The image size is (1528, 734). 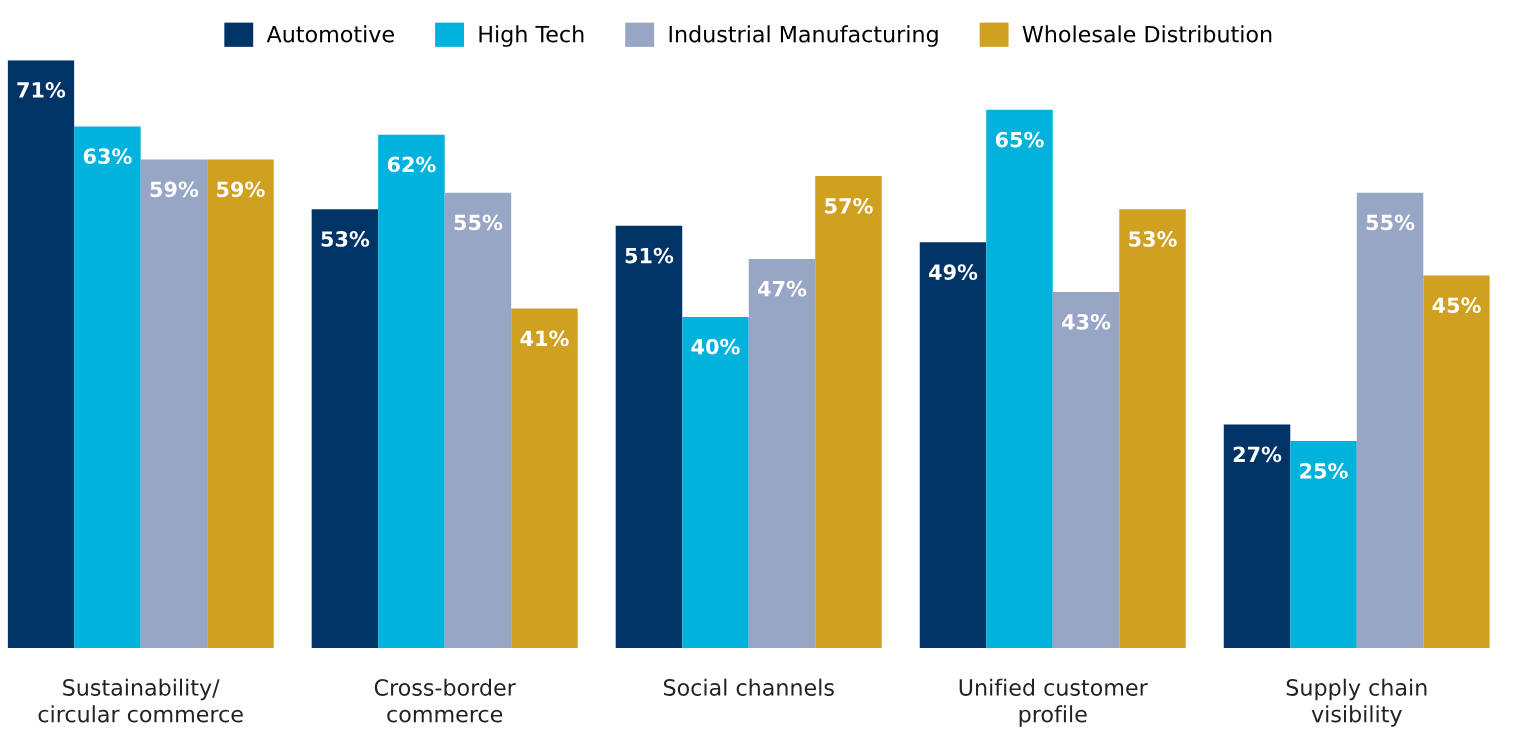 What do you see at coordinates (41, 90) in the screenshot?
I see `data-label: 71%` at bounding box center [41, 90].